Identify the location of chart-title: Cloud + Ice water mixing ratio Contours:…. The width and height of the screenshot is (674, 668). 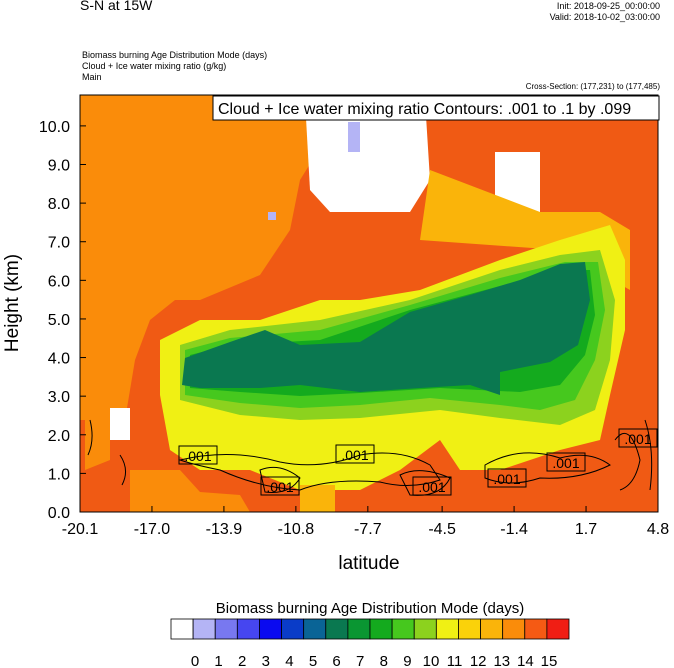
(424, 109).